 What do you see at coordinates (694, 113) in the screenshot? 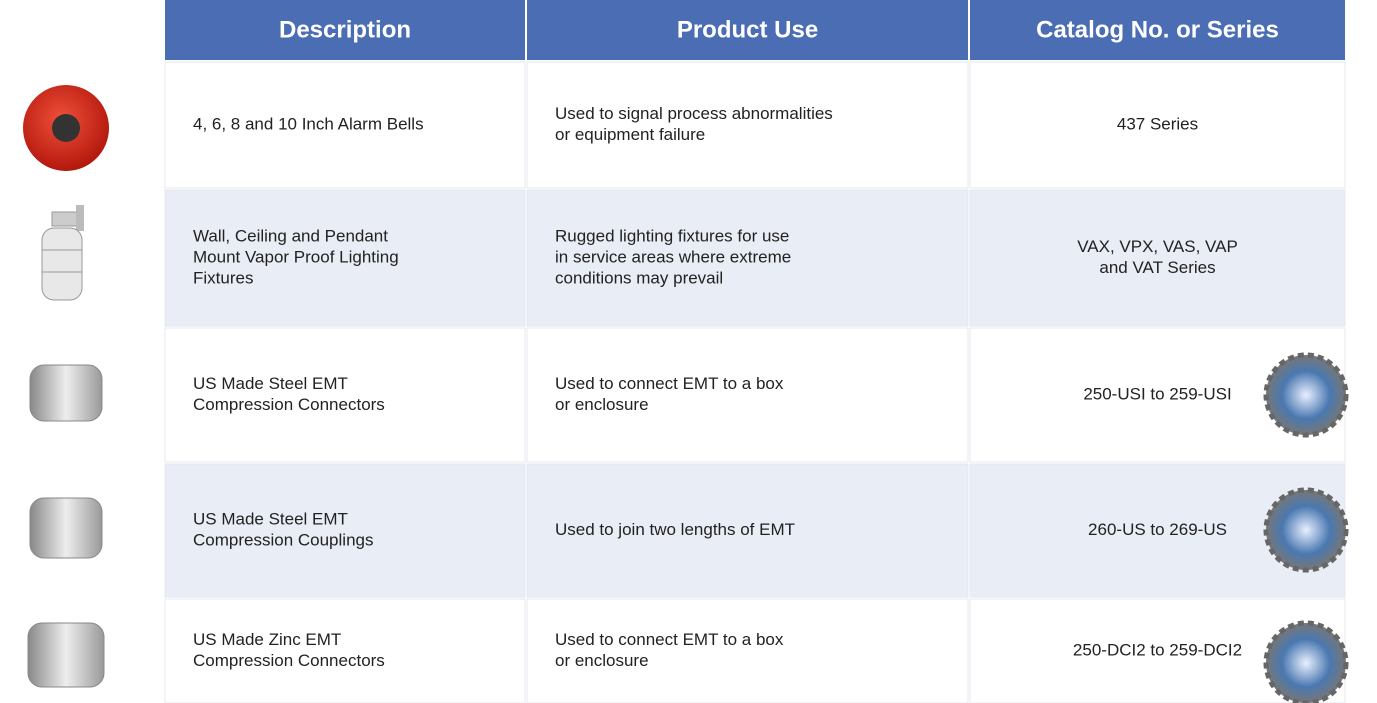
I see `use-text: Used to signal process abnormalities` at bounding box center [694, 113].